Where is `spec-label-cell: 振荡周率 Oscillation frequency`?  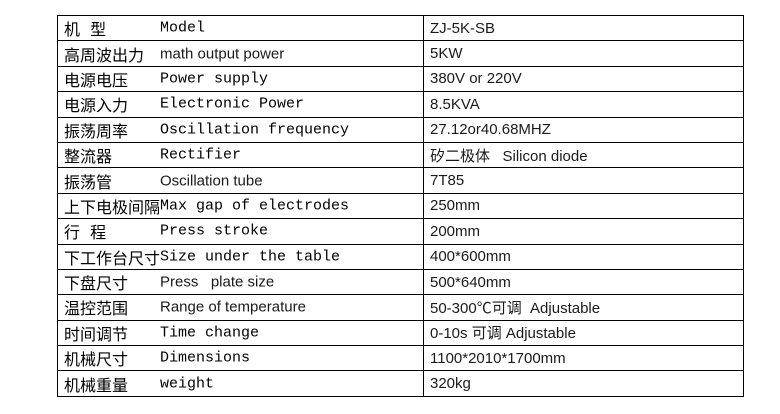 spec-label-cell: 振荡周率 Oscillation frequency is located at coordinates (240, 129).